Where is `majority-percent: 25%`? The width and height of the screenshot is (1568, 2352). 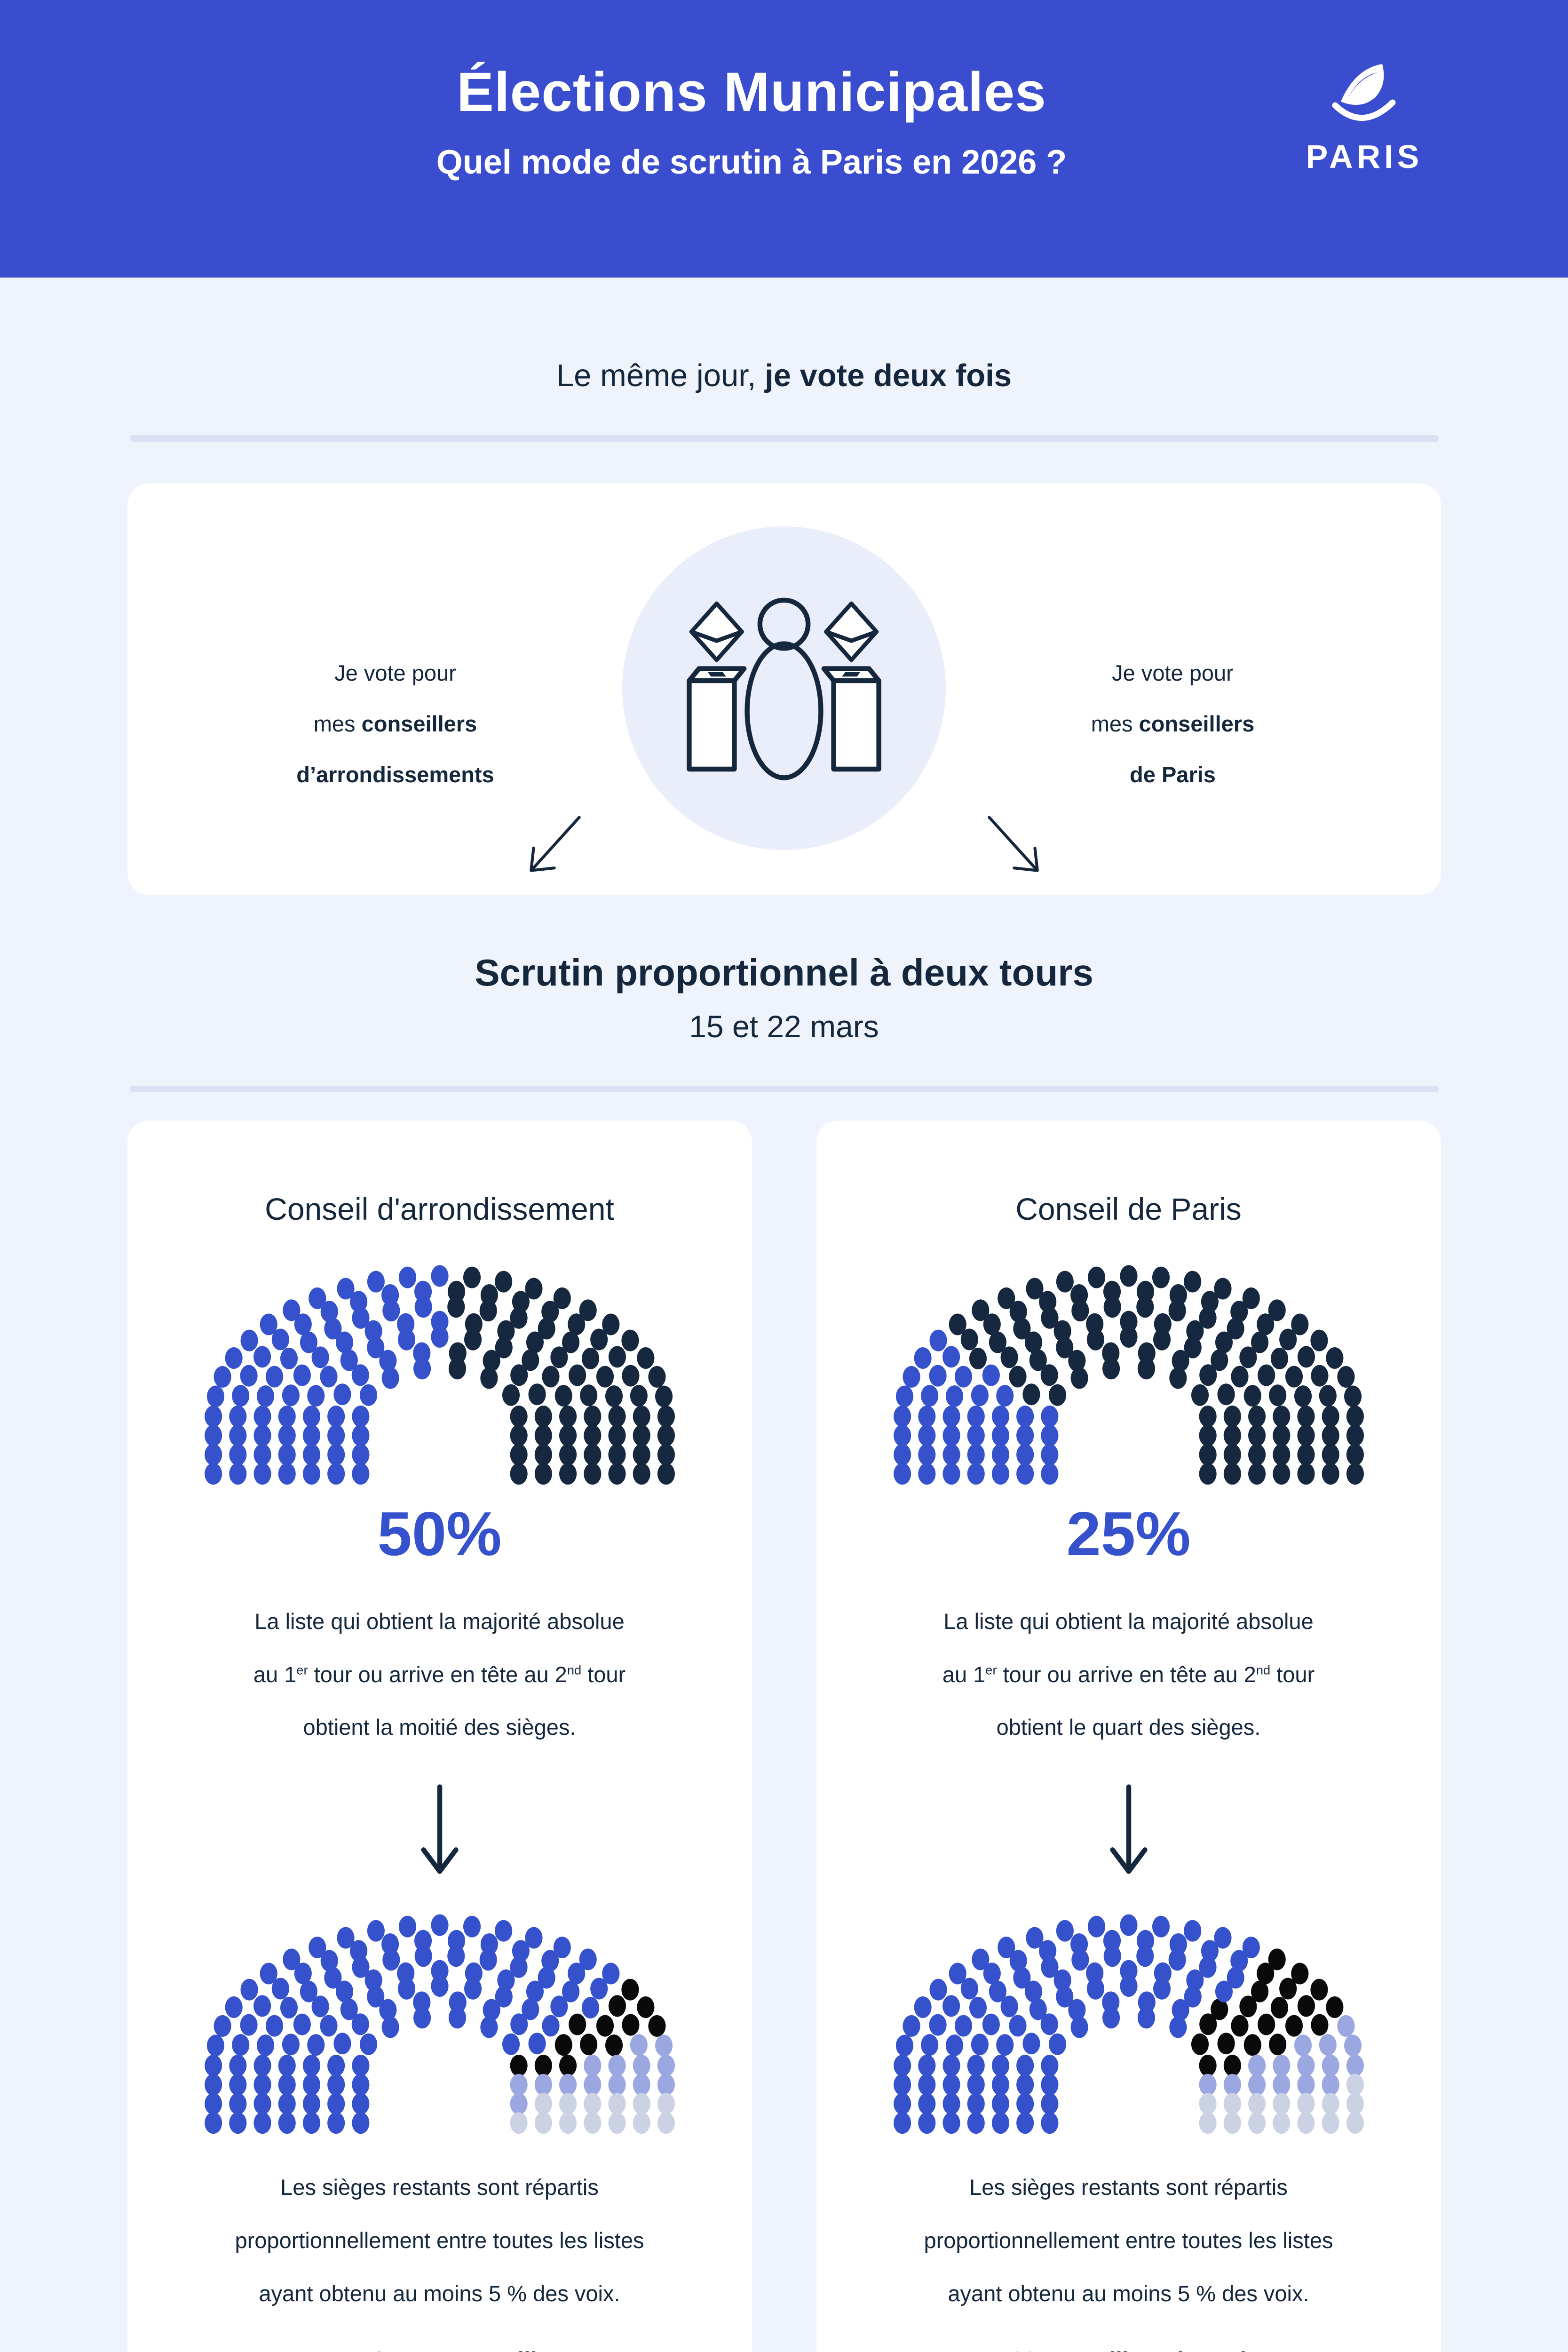
majority-percent: 25% is located at coordinates (1129, 1533).